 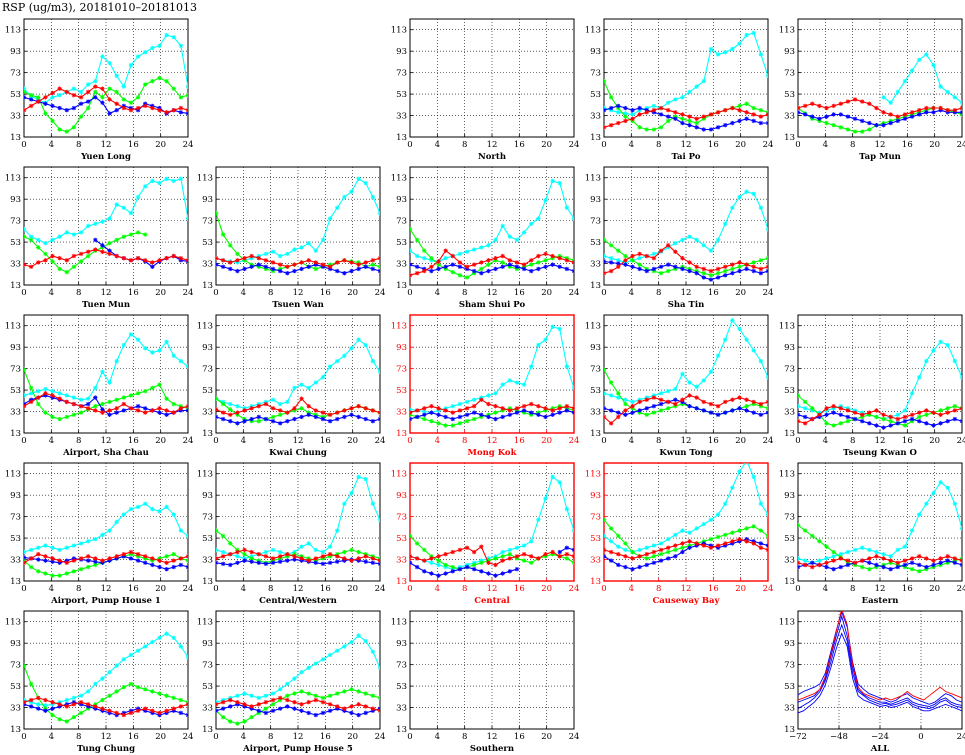 What do you see at coordinates (78, 737) in the screenshot?
I see `x-tick-label: 8` at bounding box center [78, 737].